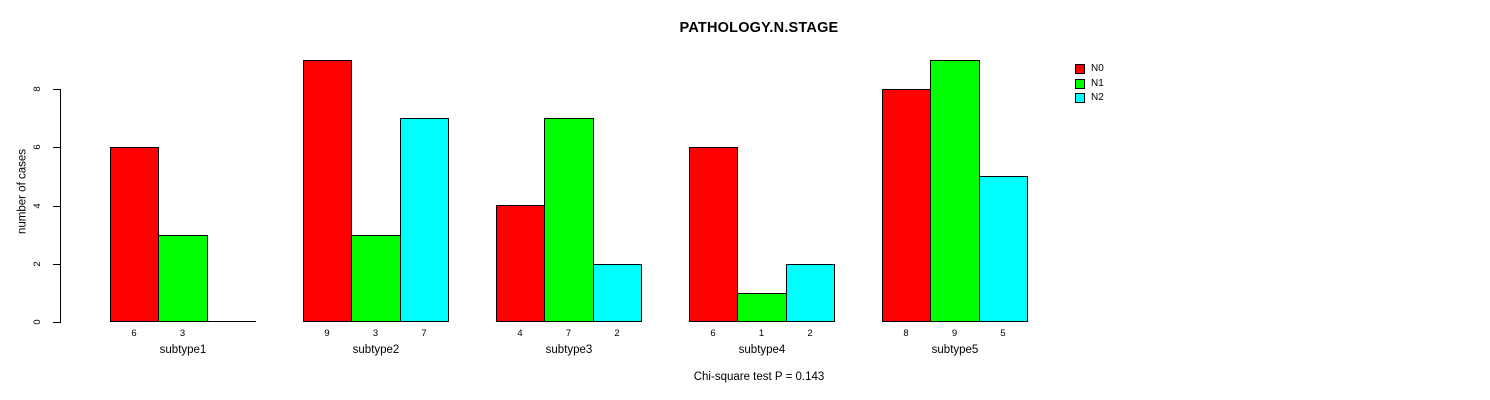  What do you see at coordinates (759, 28) in the screenshot?
I see `chart-title: PATHOLOGY.N.STAGE` at bounding box center [759, 28].